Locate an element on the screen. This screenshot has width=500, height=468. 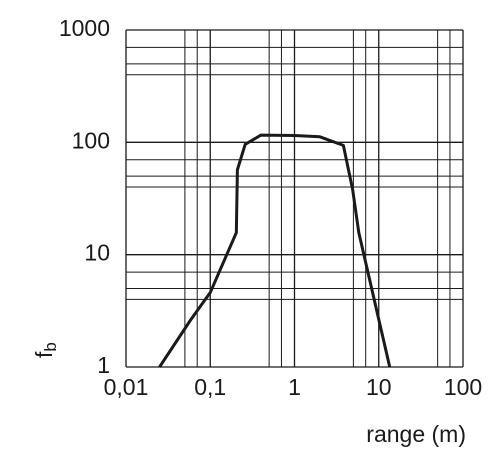
x-tick-label: 0,01 is located at coordinates (126, 387).